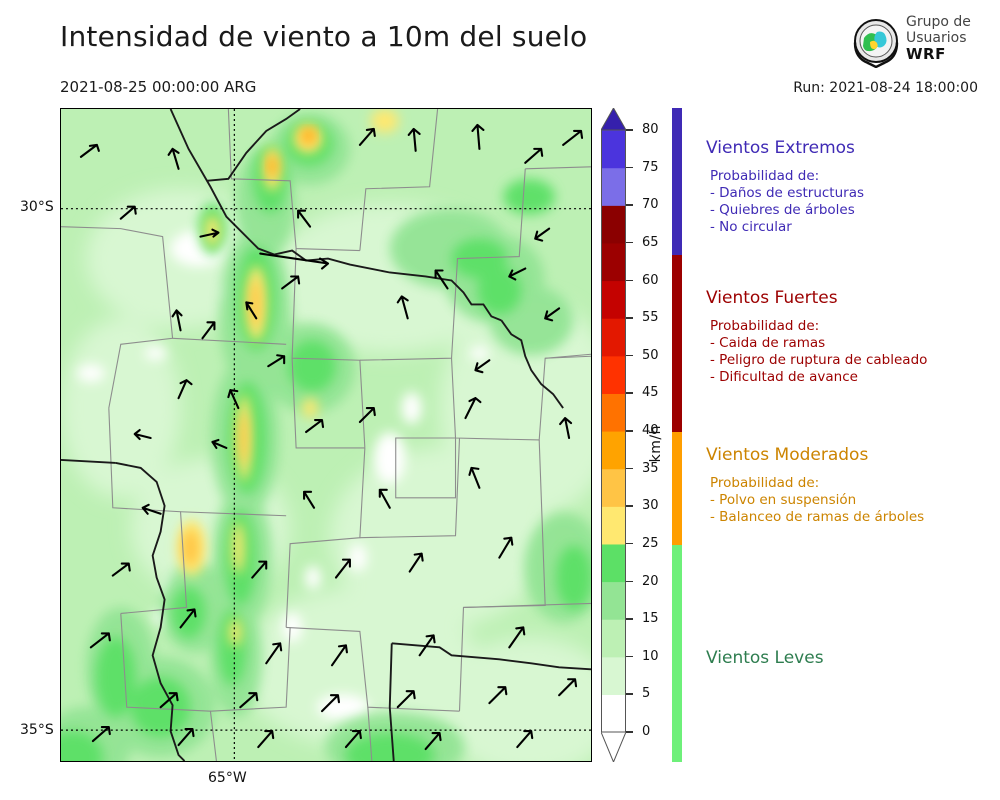 This screenshot has width=1000, height=800. I want to click on logo-line-1: Grupo de, so click(938, 22).